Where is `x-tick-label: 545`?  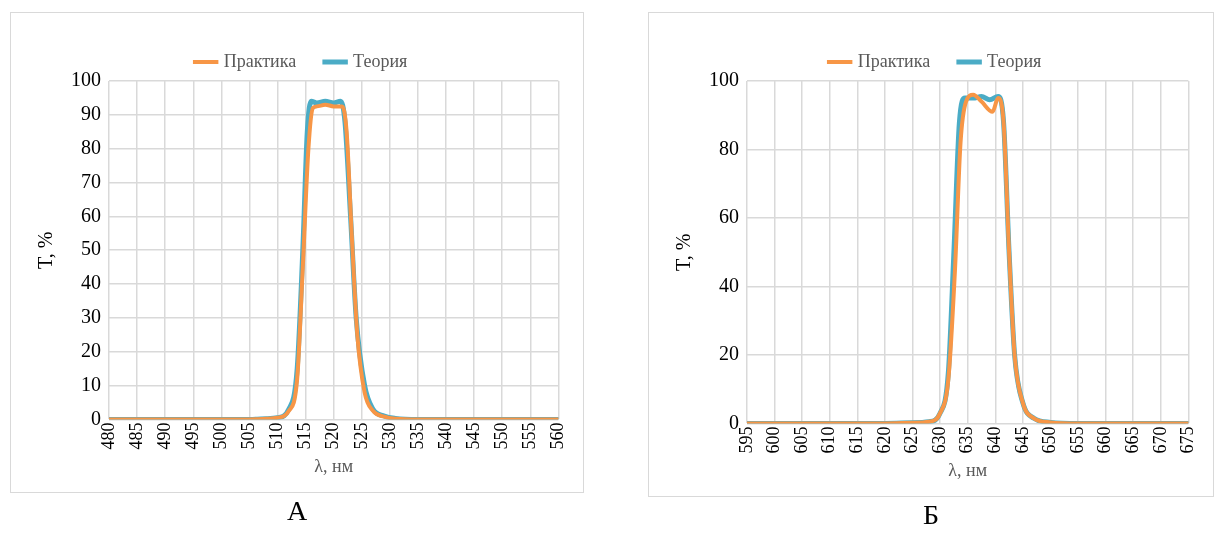
x-tick-label: 545 is located at coordinates (472, 436).